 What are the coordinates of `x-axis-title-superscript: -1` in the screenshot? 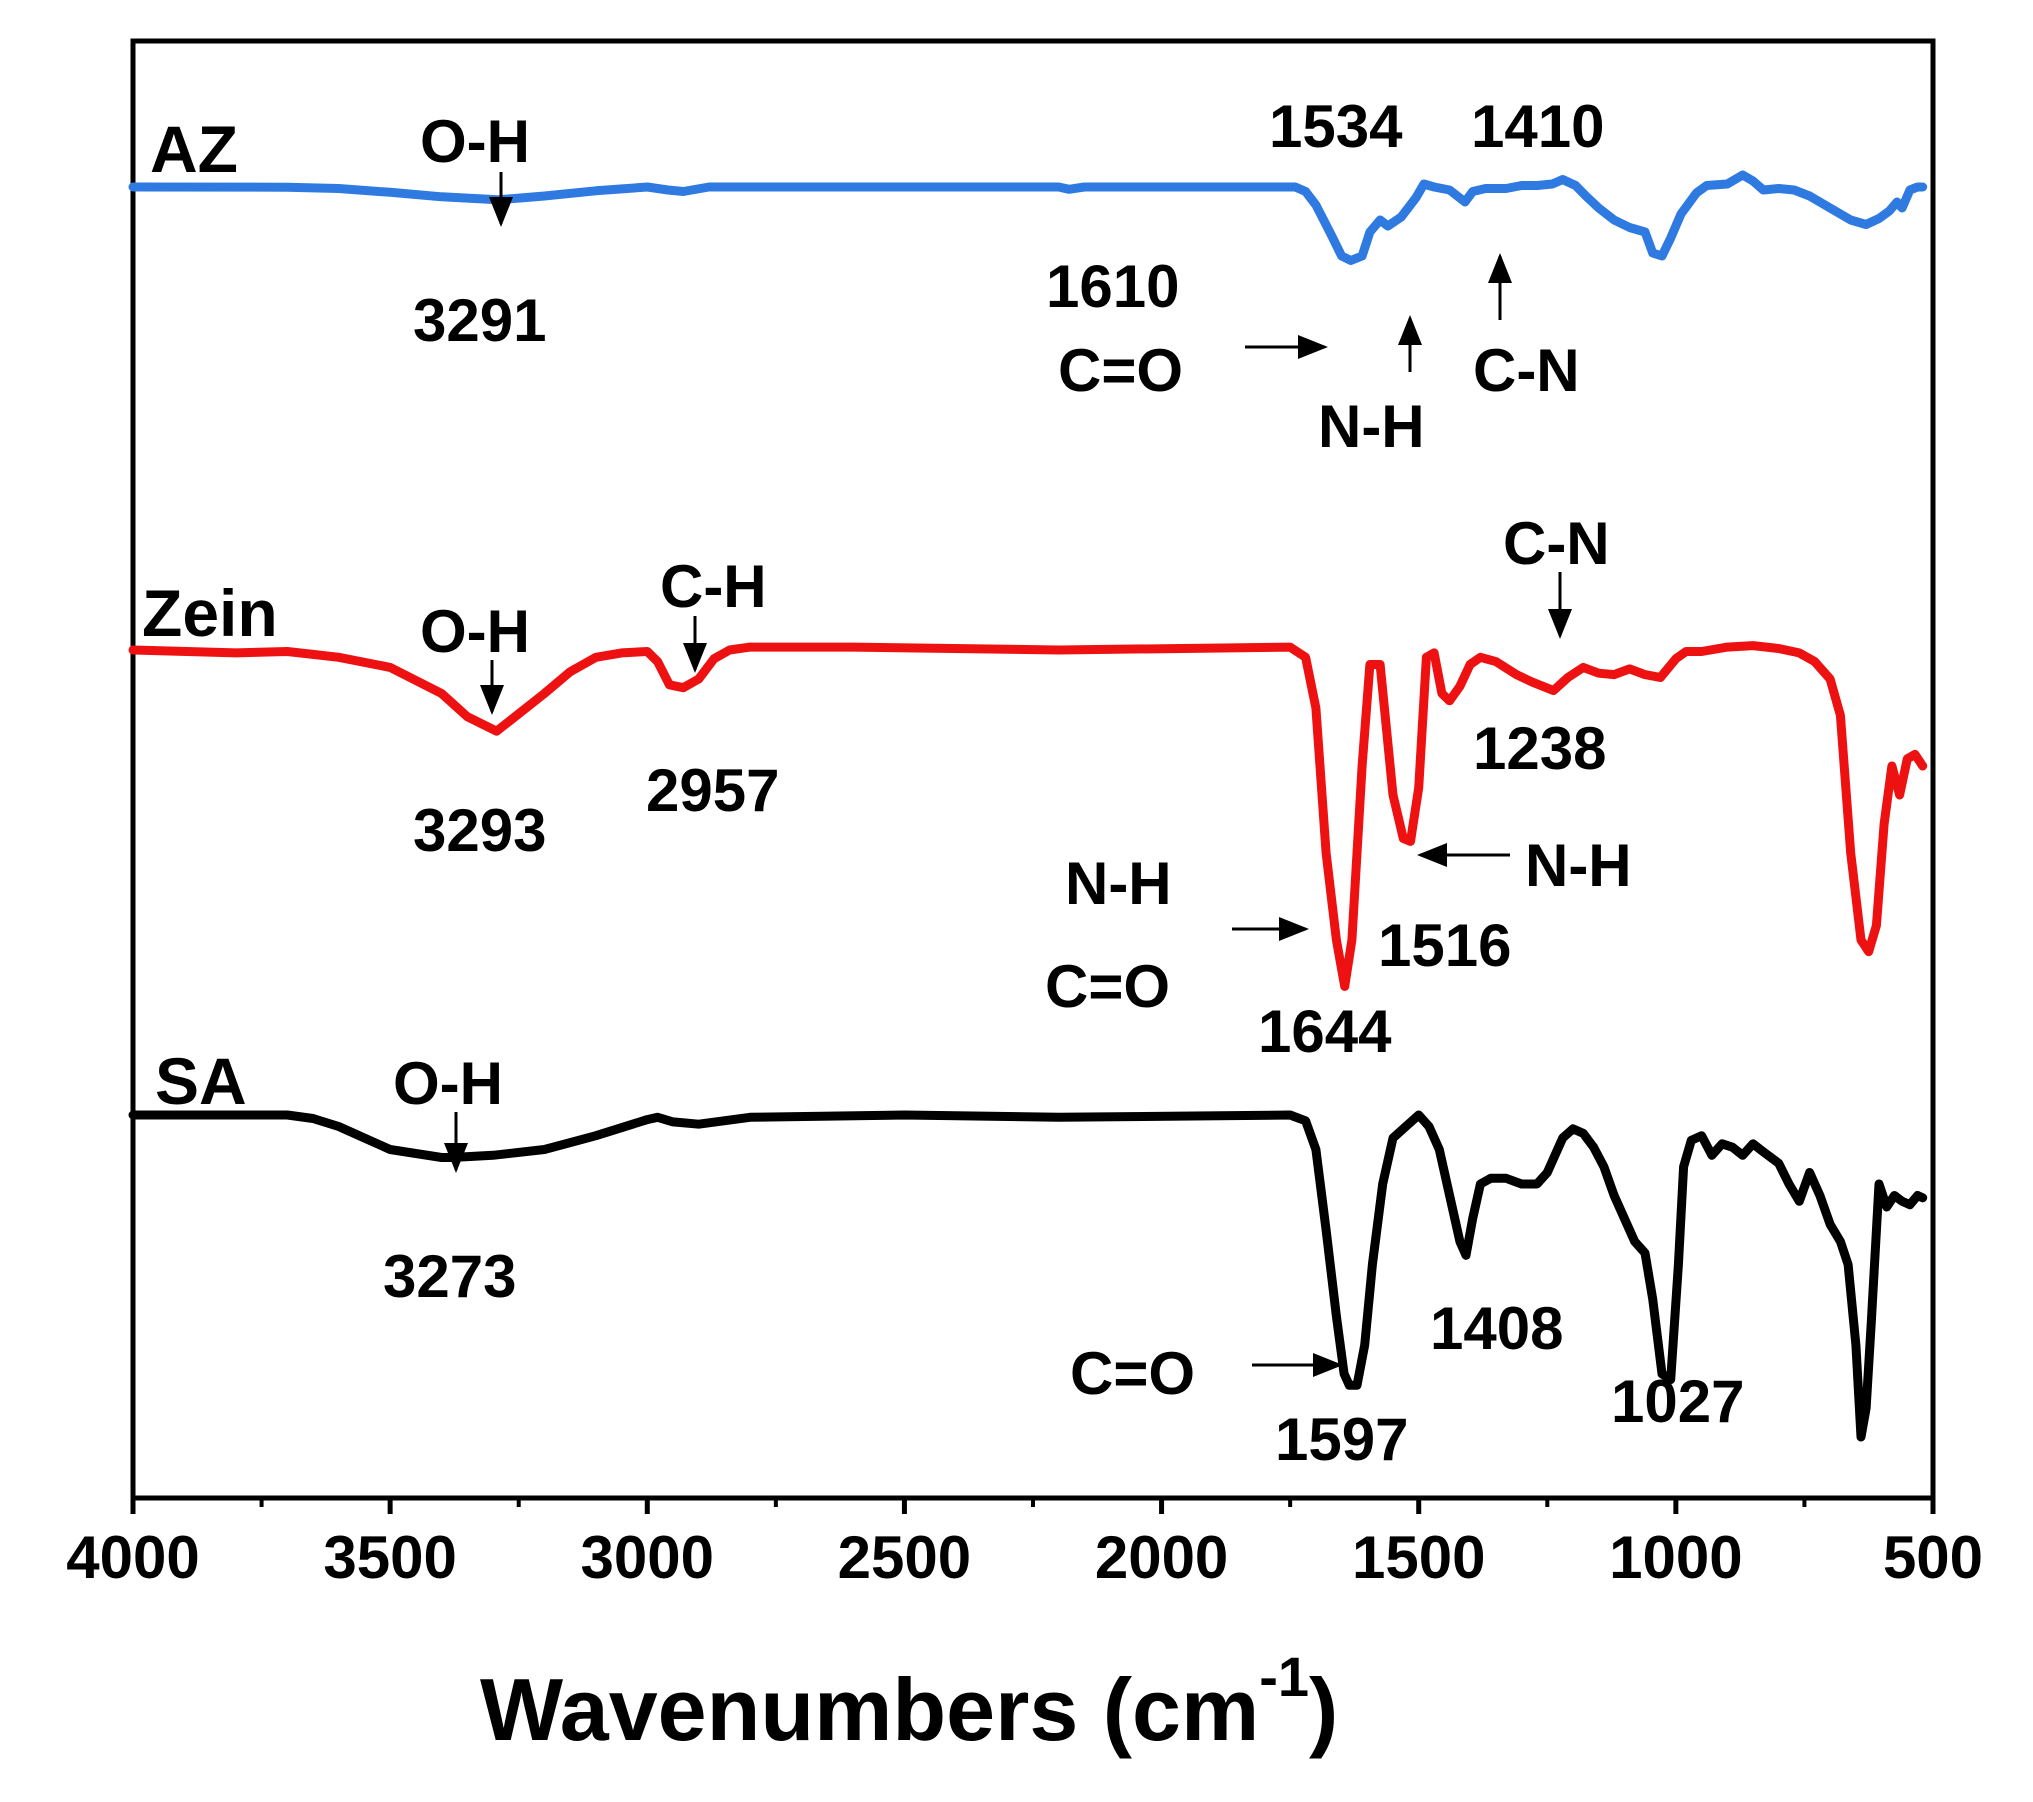 It's located at (1284, 1676).